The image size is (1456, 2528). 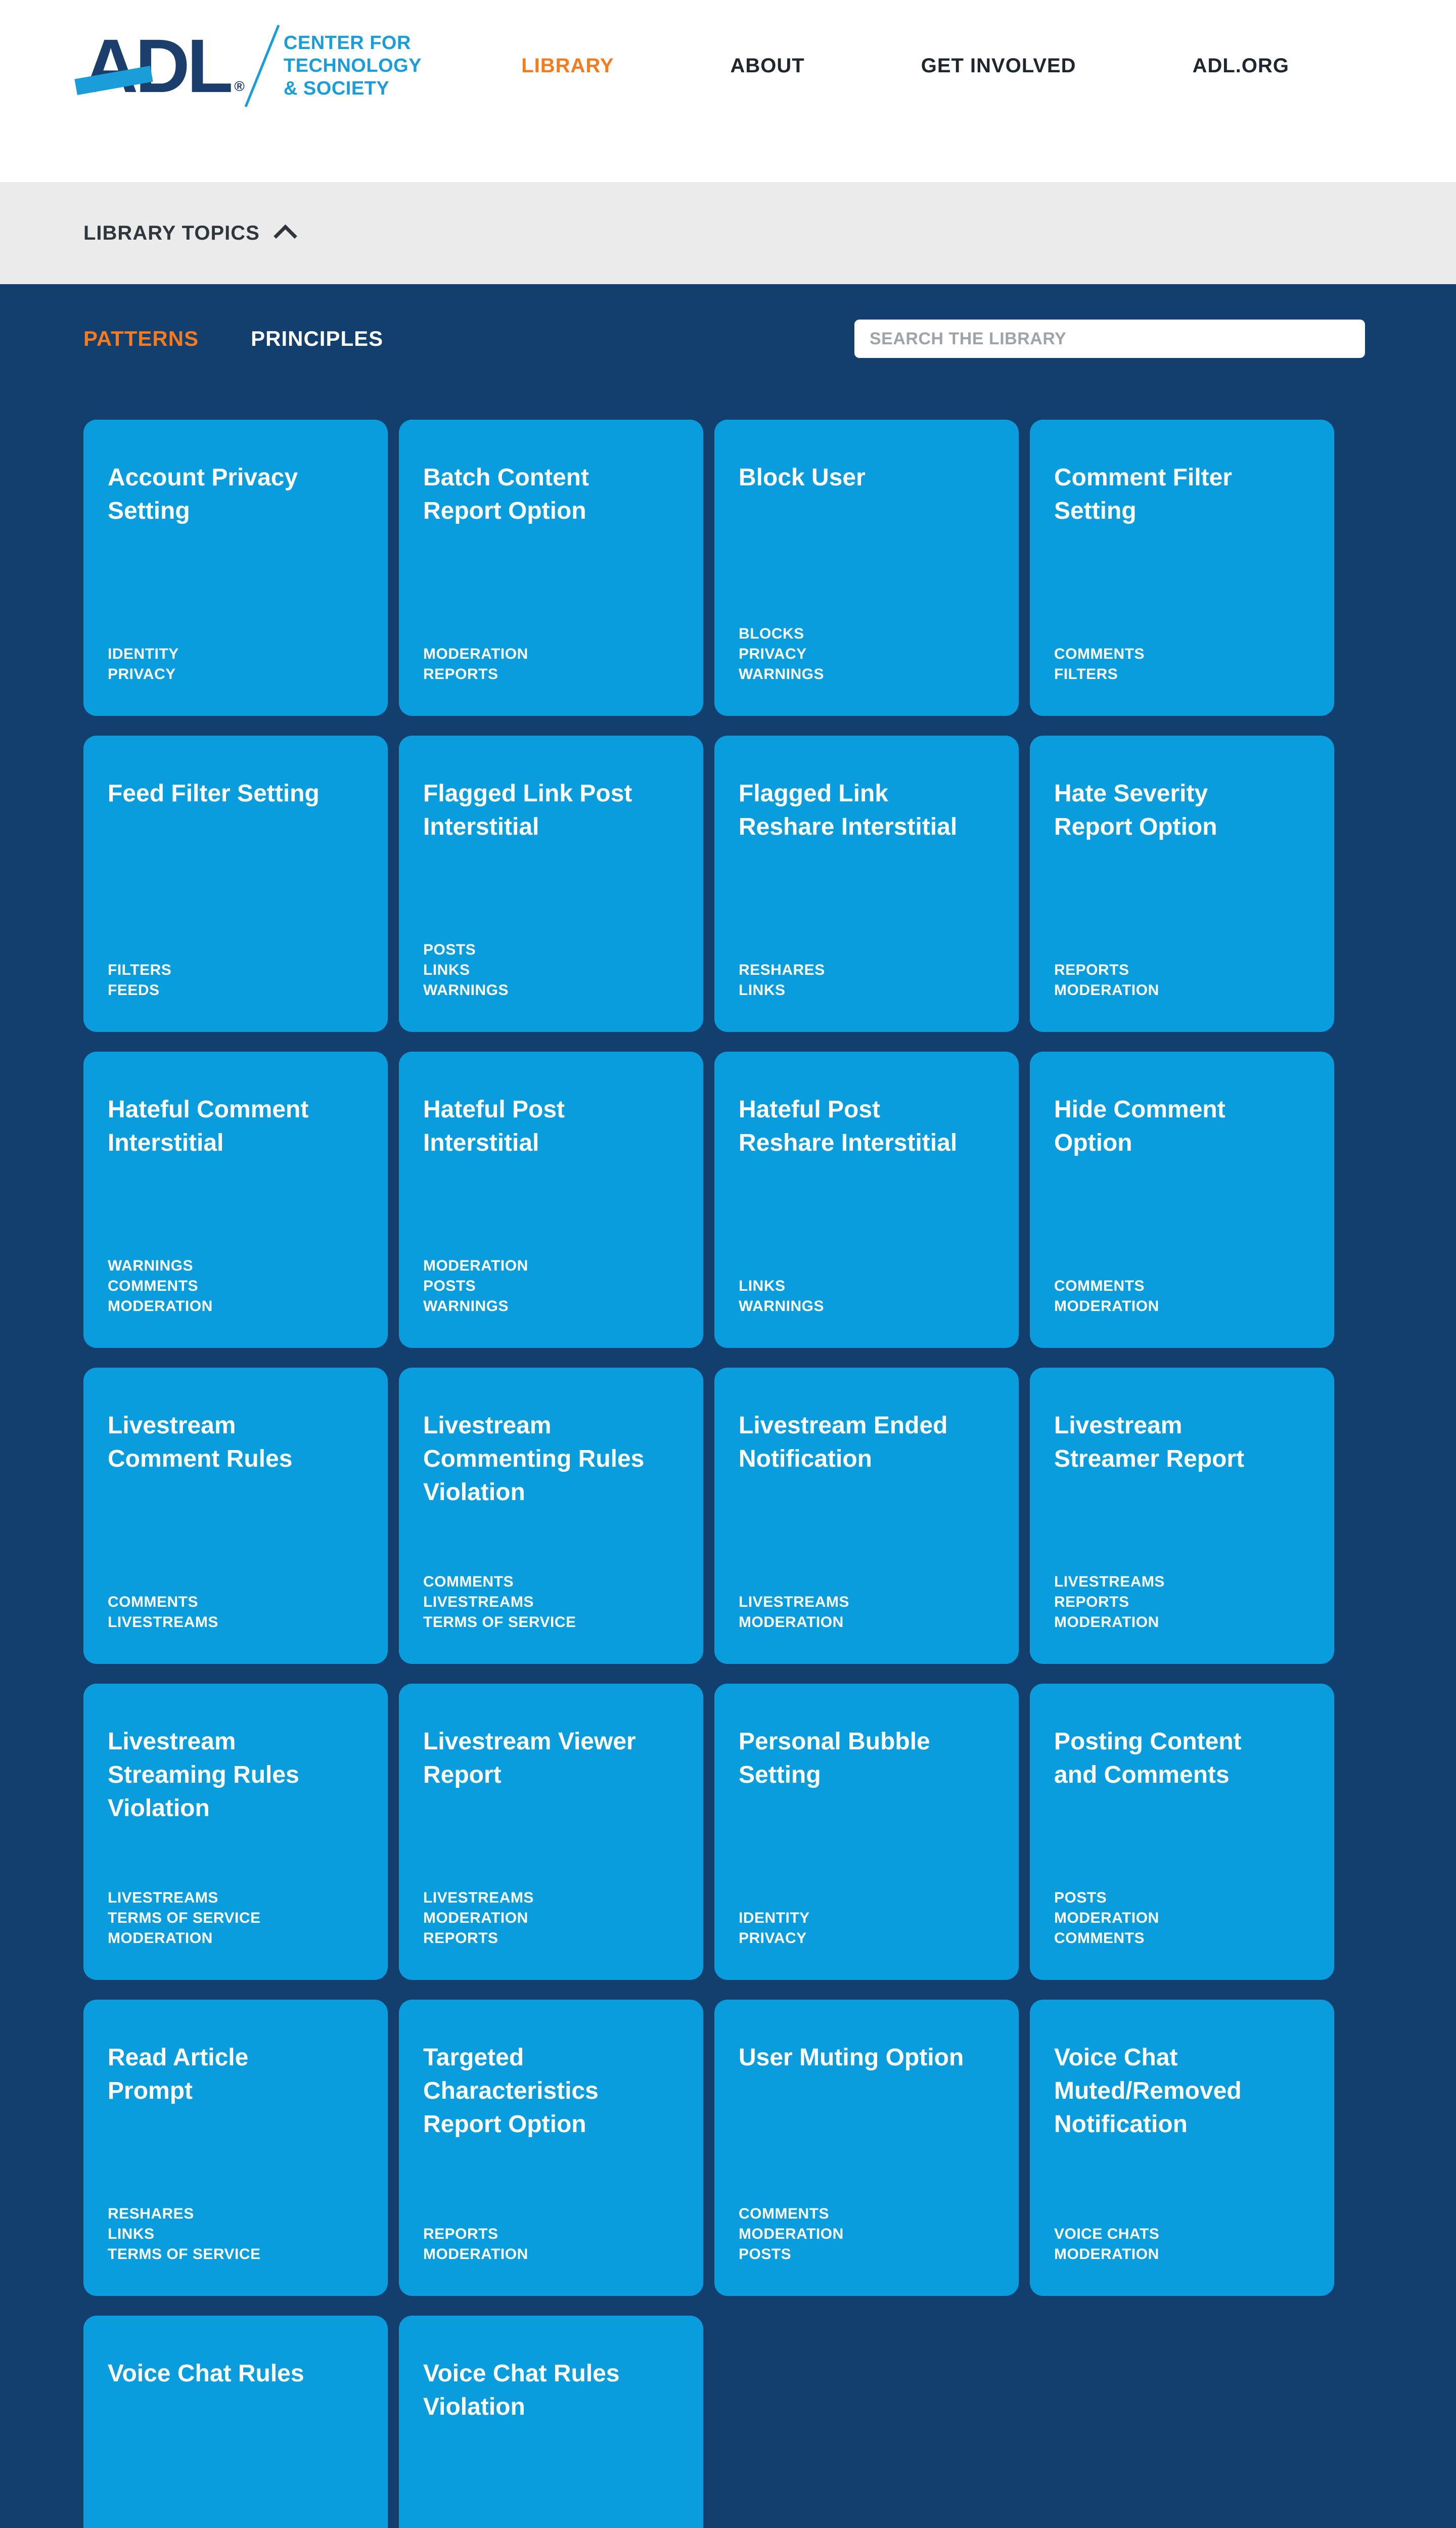 What do you see at coordinates (1184, 1919) in the screenshot?
I see `card-tags: POSTS MODERATION COMMENTS` at bounding box center [1184, 1919].